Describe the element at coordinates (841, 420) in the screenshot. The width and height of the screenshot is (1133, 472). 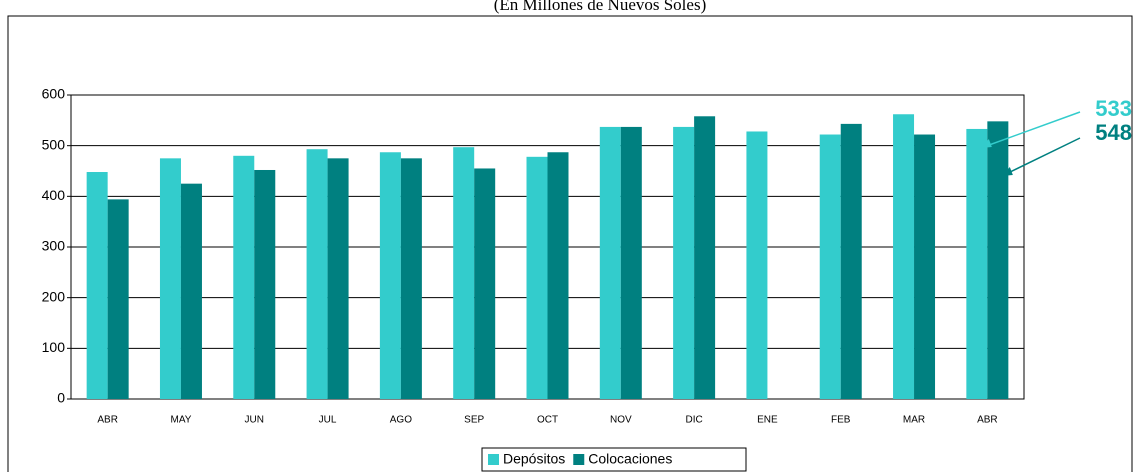
I see `x-tick-label: FEB` at that location.